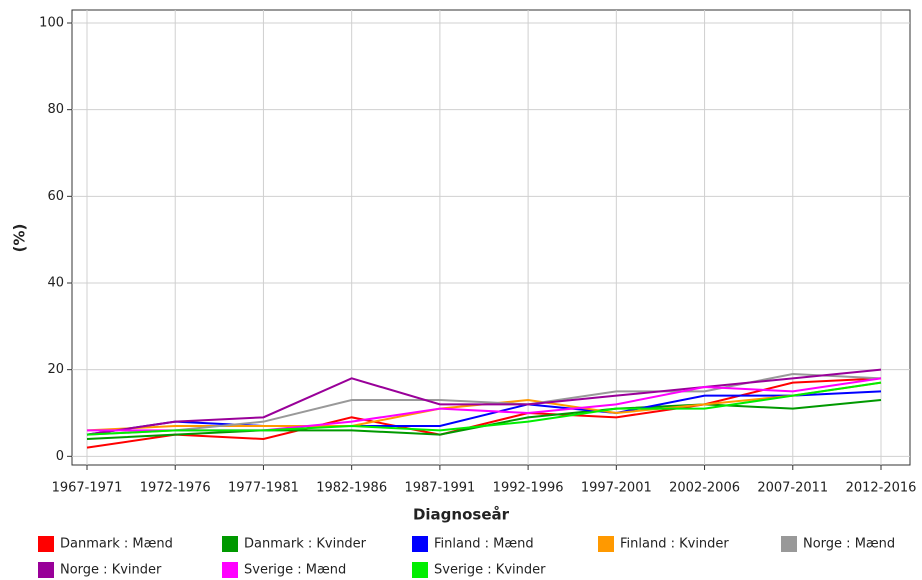  Describe the element at coordinates (674, 544) in the screenshot. I see `legend-label: Finland : Kvinder` at that location.